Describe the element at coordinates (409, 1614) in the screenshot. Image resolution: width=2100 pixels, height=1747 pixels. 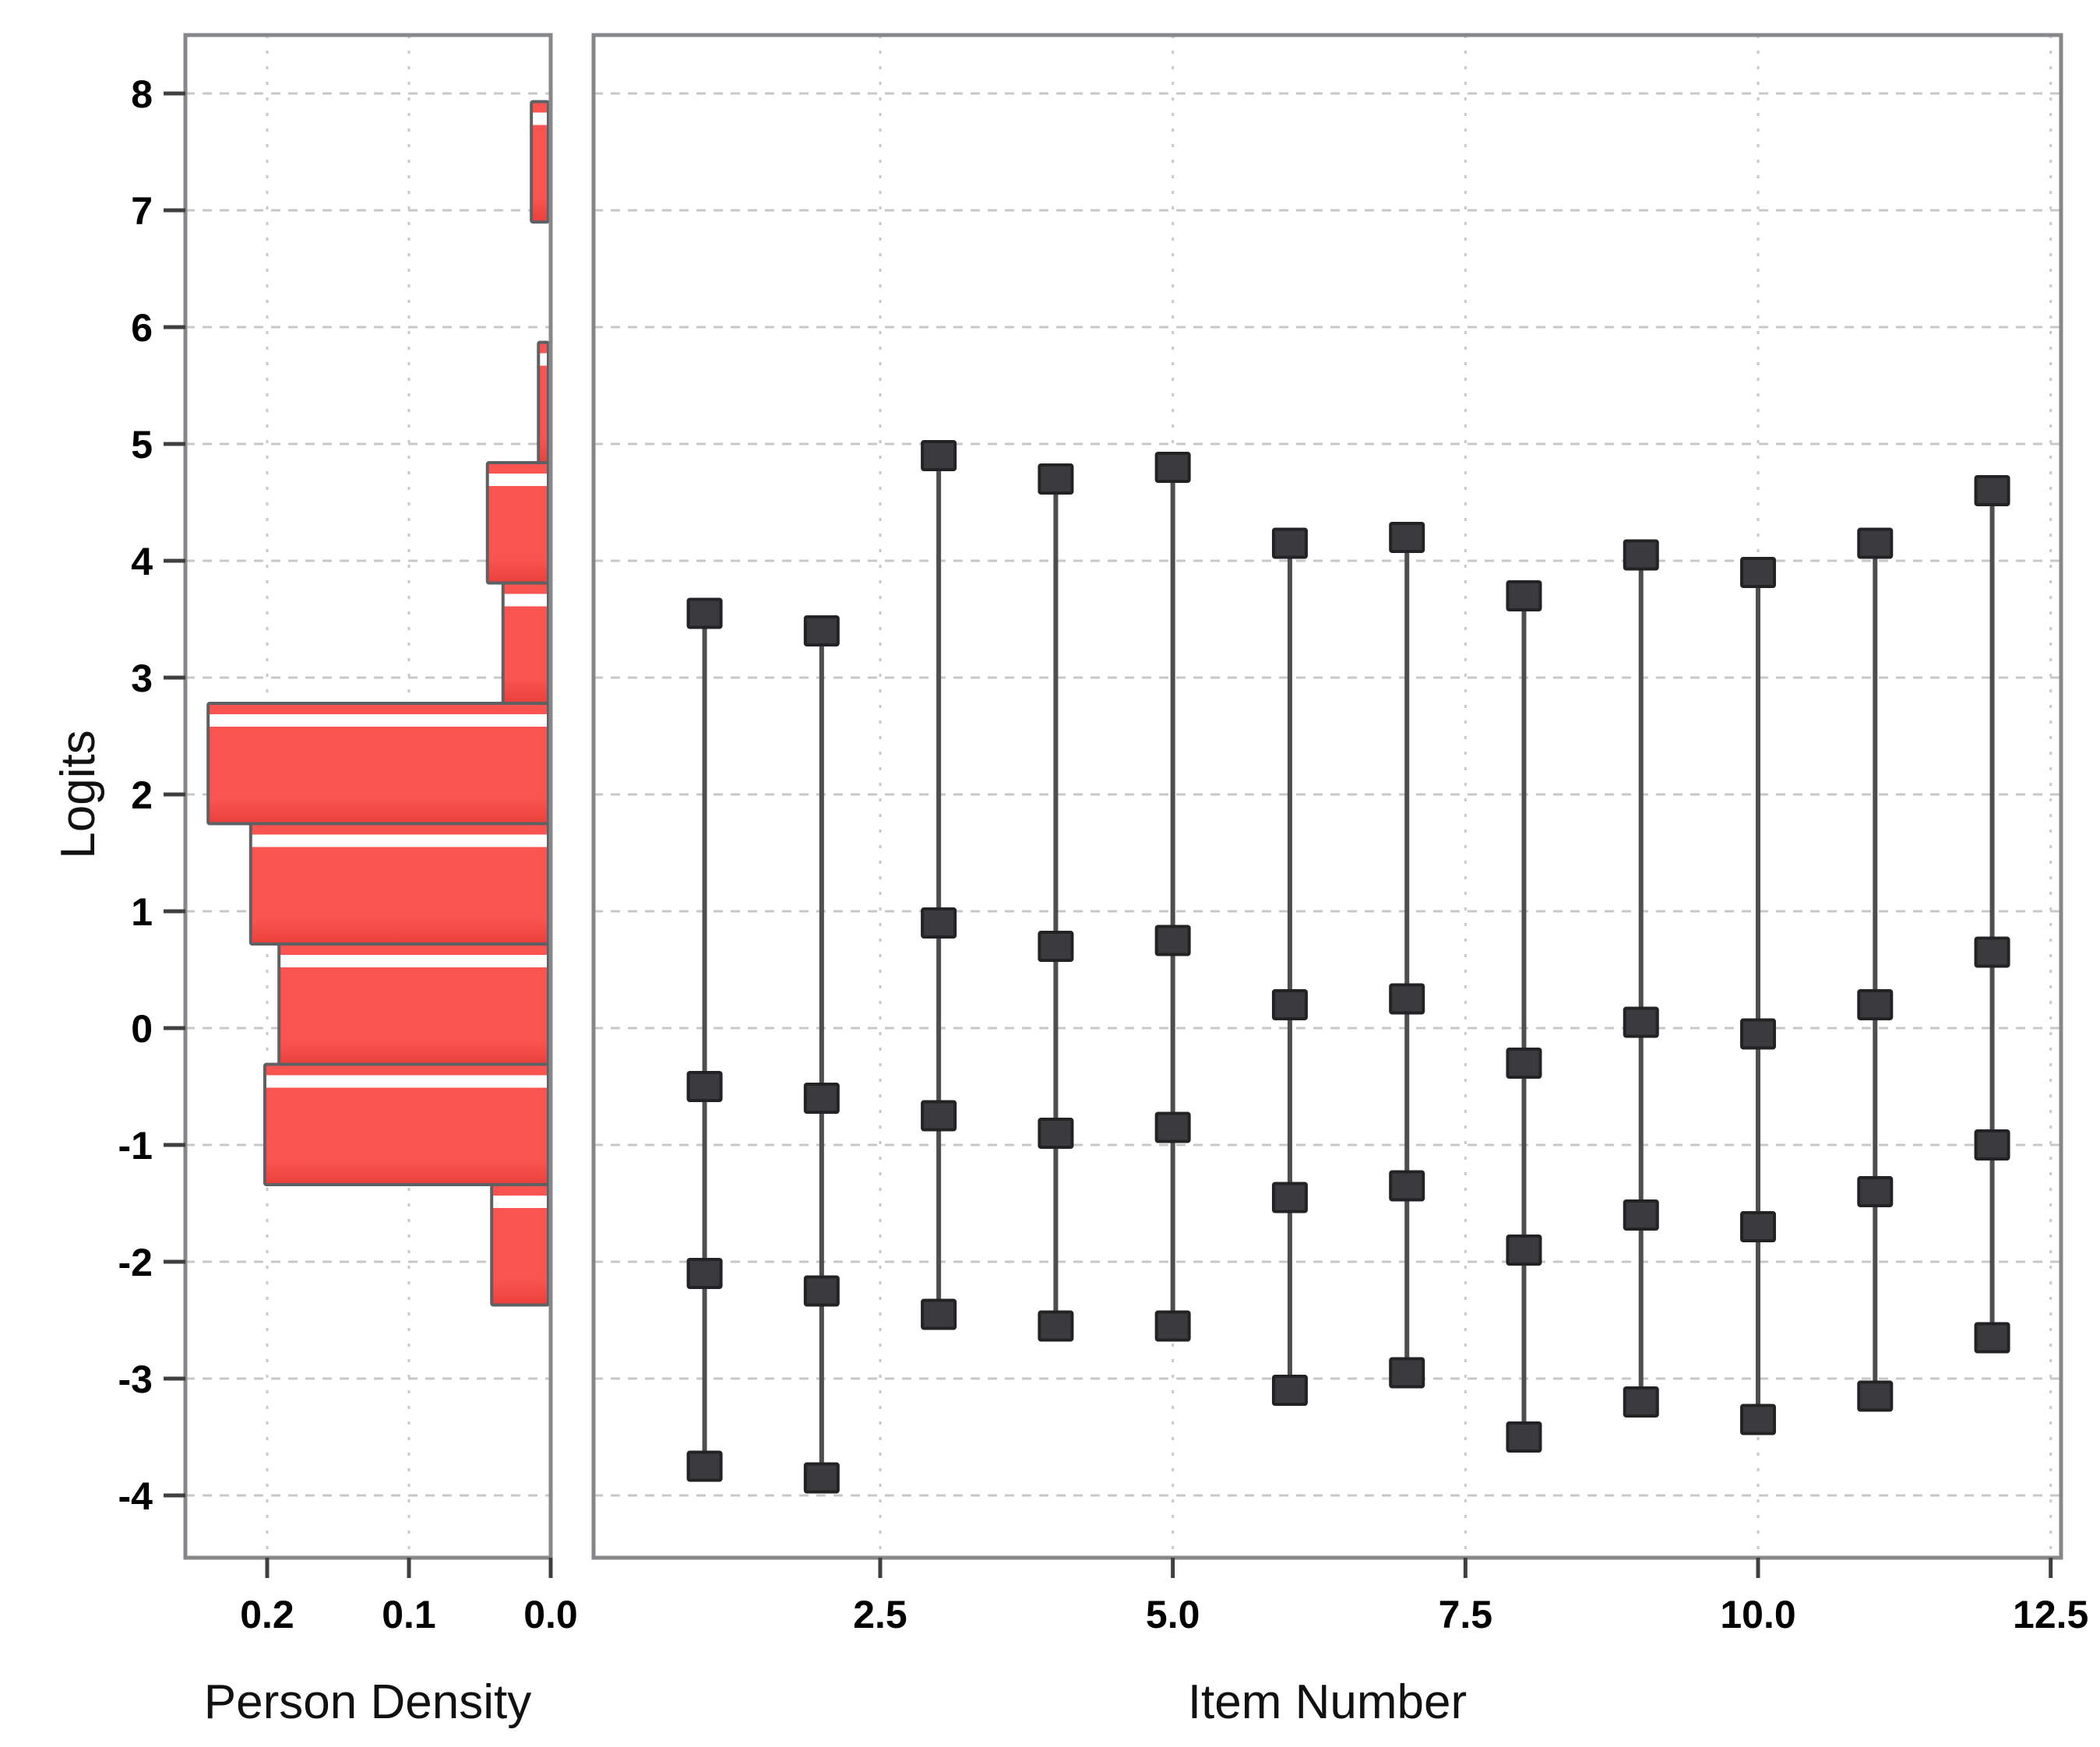
I see `hist-x-tick-label: 0.1` at that location.